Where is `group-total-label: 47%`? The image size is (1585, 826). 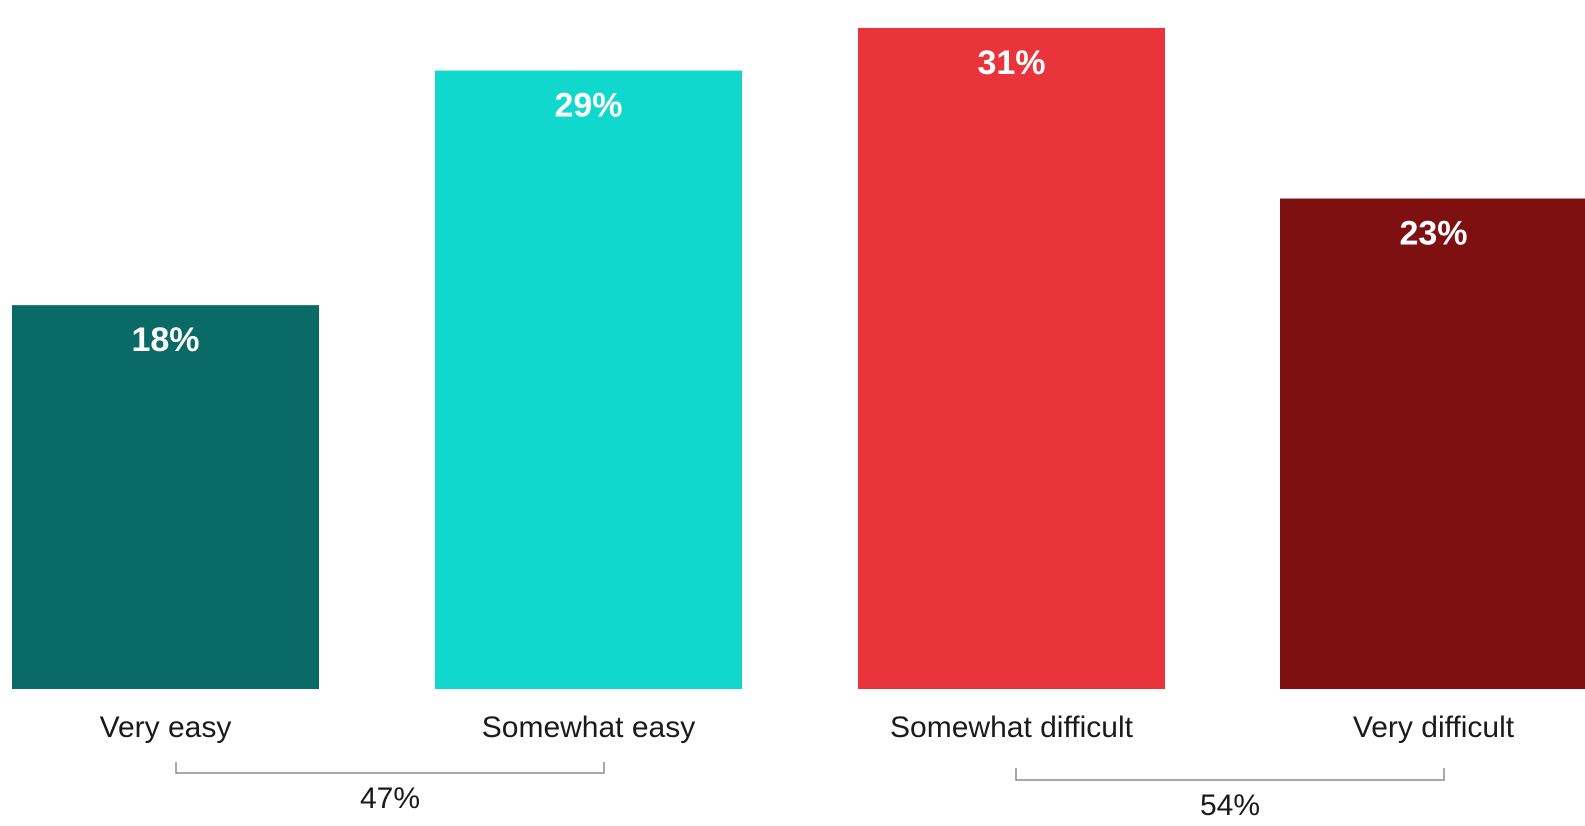
group-total-label: 47% is located at coordinates (390, 798).